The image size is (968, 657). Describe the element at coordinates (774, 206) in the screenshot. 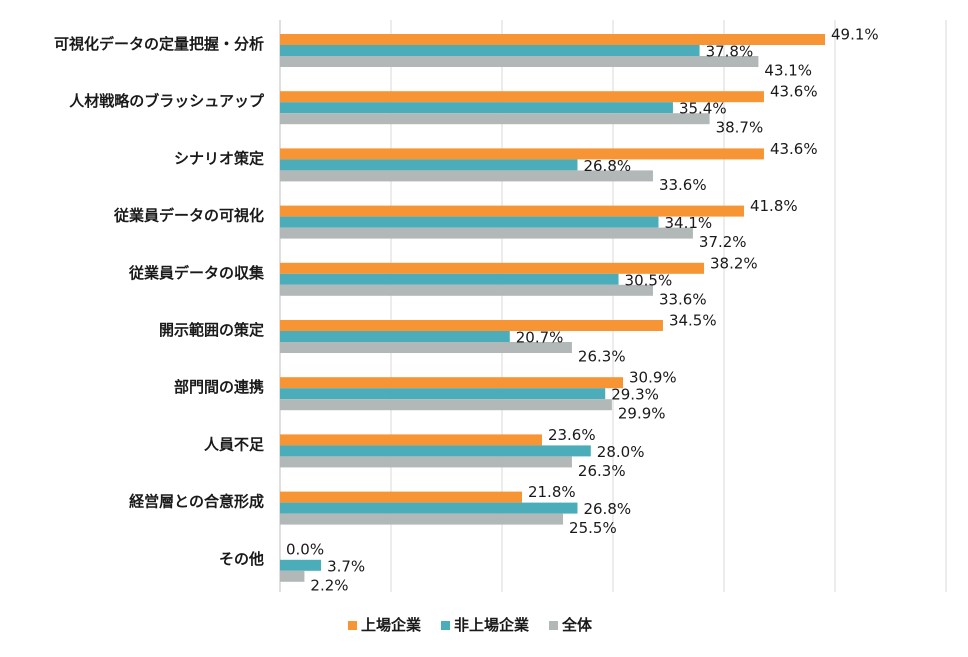

I see `data-label: 41.8%` at that location.